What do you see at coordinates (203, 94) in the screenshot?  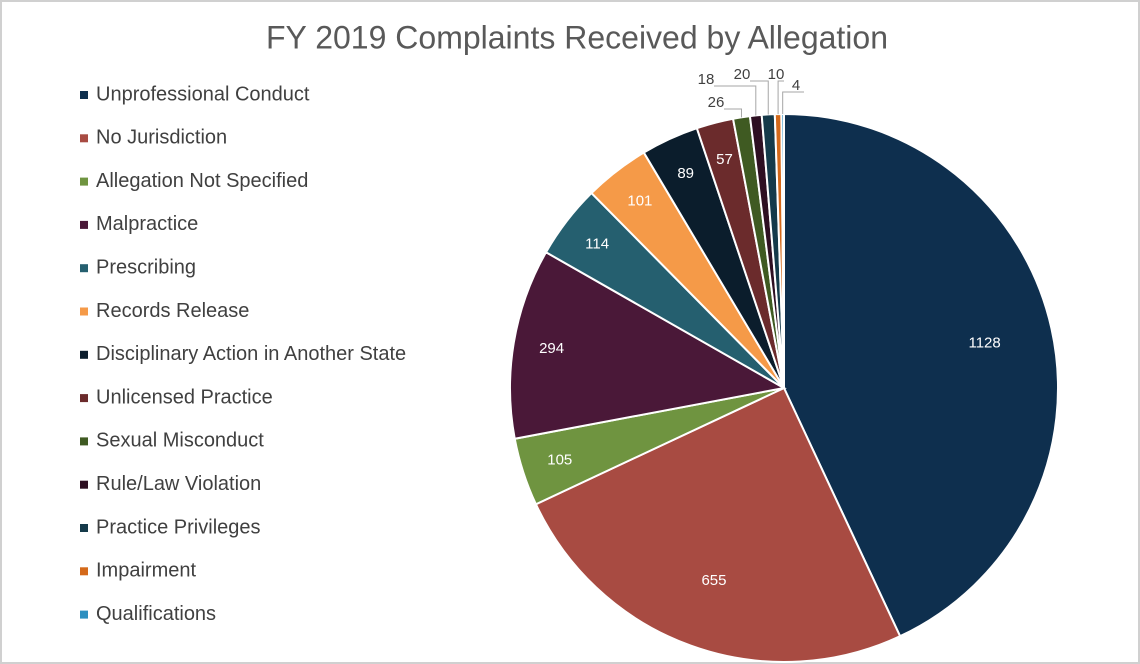 I see `legend-label: Unprofessional Conduct` at bounding box center [203, 94].